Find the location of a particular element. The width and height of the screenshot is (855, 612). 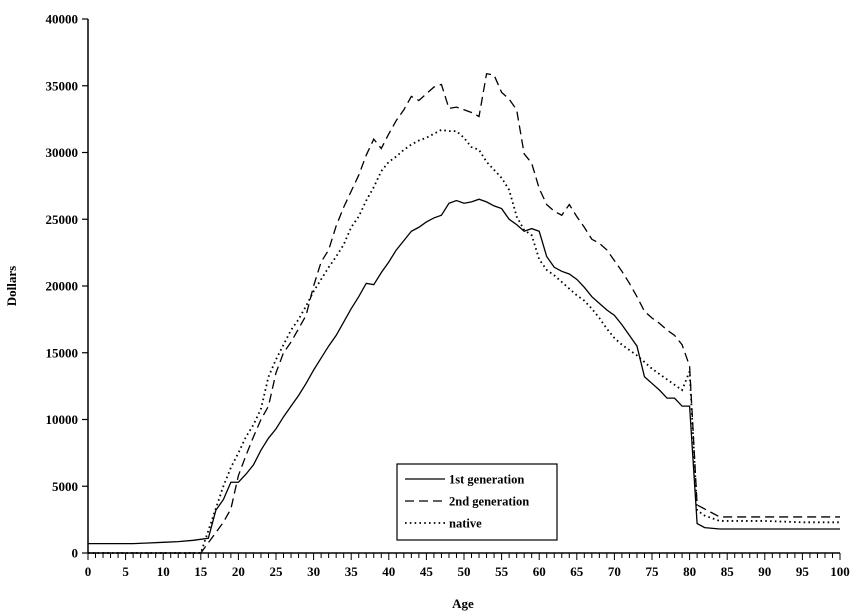

x-tick-label: 50 is located at coordinates (464, 571).